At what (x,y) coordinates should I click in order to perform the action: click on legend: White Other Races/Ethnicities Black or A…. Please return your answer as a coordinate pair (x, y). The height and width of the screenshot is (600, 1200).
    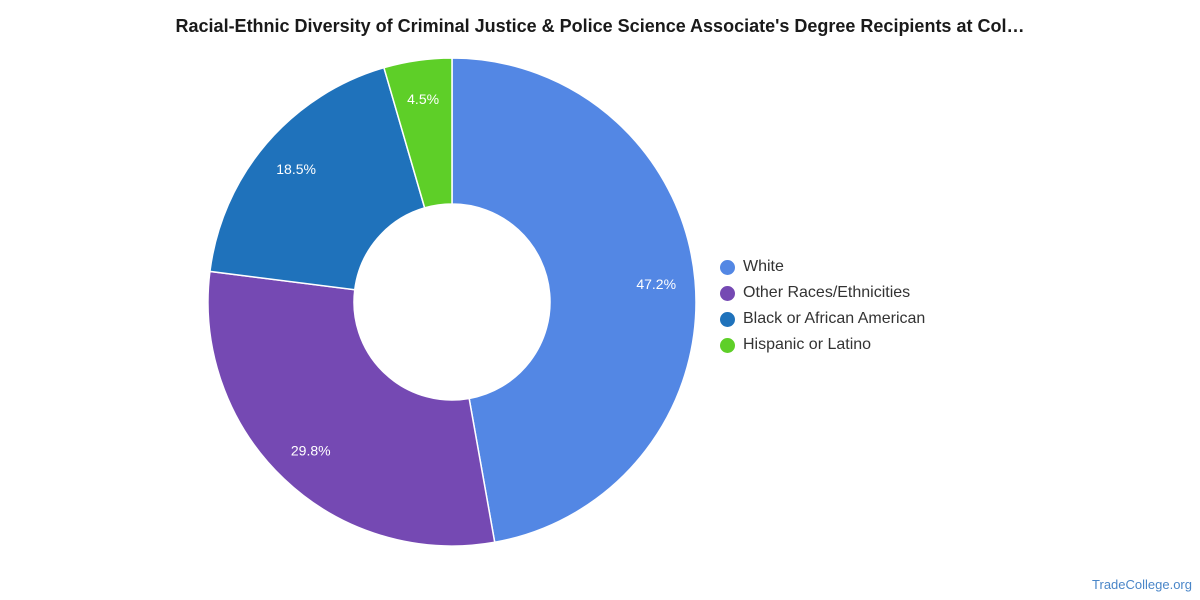
    Looking at the image, I should click on (822, 306).